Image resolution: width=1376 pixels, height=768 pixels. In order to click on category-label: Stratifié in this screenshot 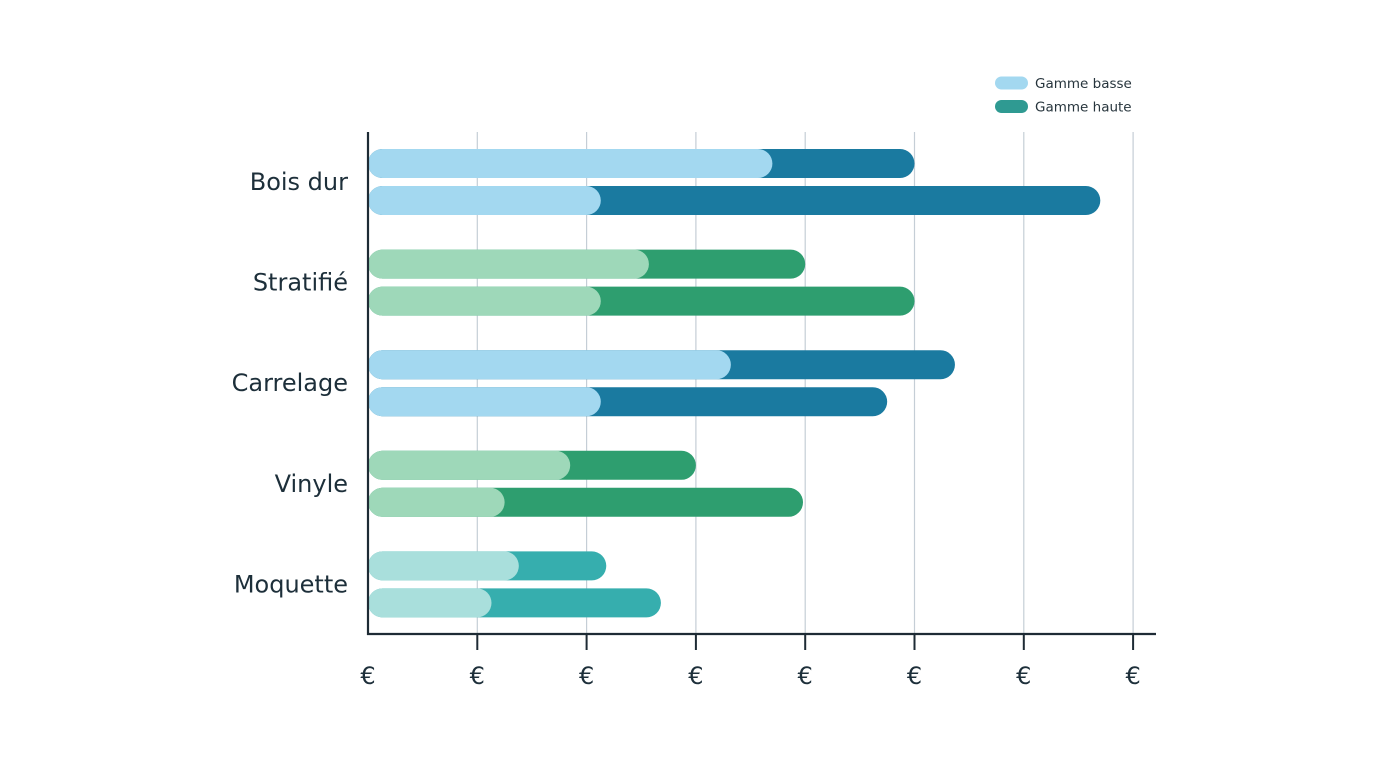, I will do `click(300, 283)`.